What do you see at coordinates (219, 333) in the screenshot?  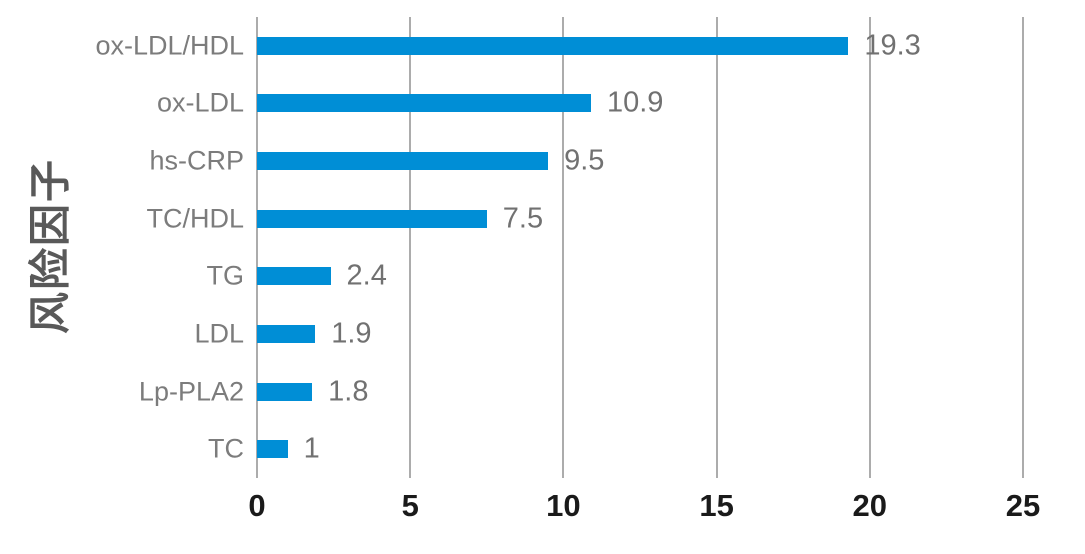 I see `category-label: LDL` at bounding box center [219, 333].